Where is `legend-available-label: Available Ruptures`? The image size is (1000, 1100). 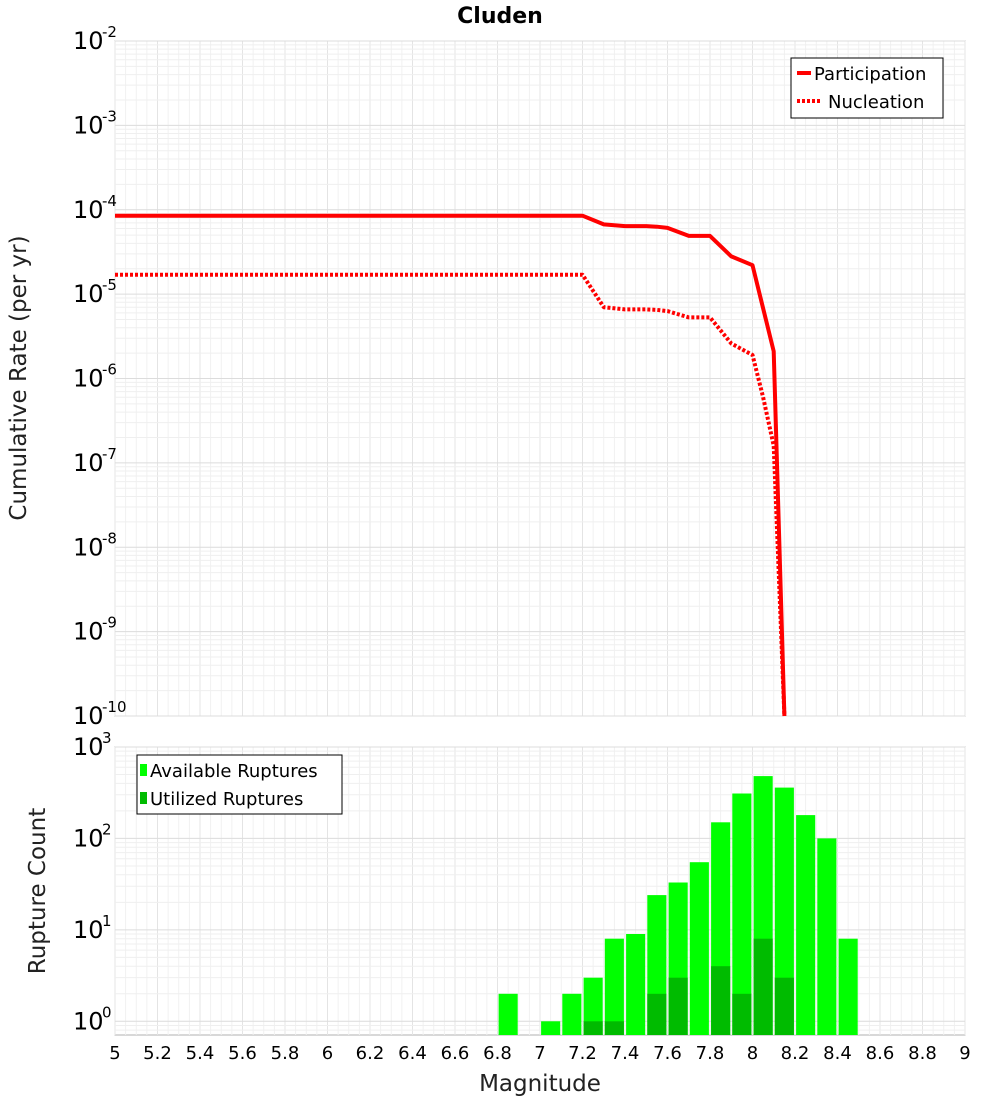
legend-available-label: Available Ruptures is located at coordinates (234, 771).